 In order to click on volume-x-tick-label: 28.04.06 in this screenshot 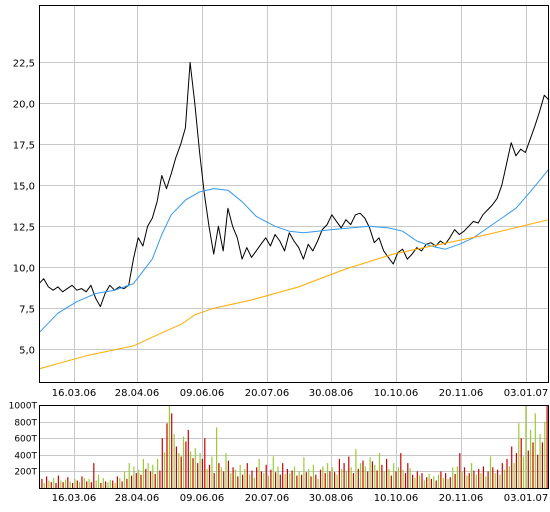, I will do `click(137, 498)`.